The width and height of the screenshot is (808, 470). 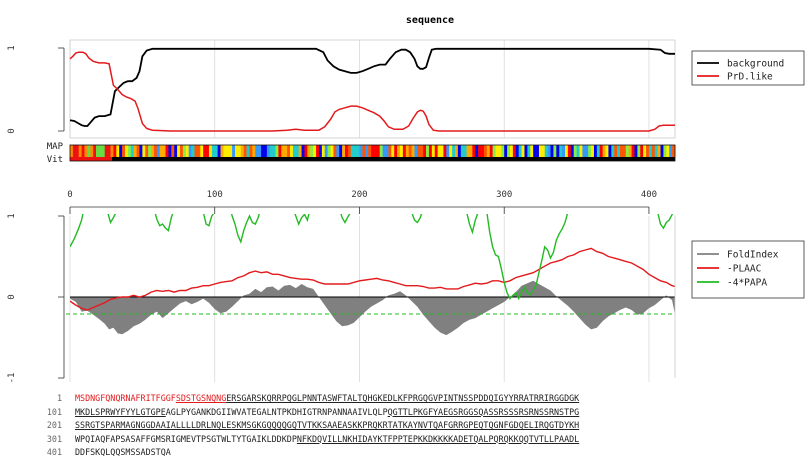 What do you see at coordinates (372, 308) in the screenshot?
I see `series-area-FoldIndex` at bounding box center [372, 308].